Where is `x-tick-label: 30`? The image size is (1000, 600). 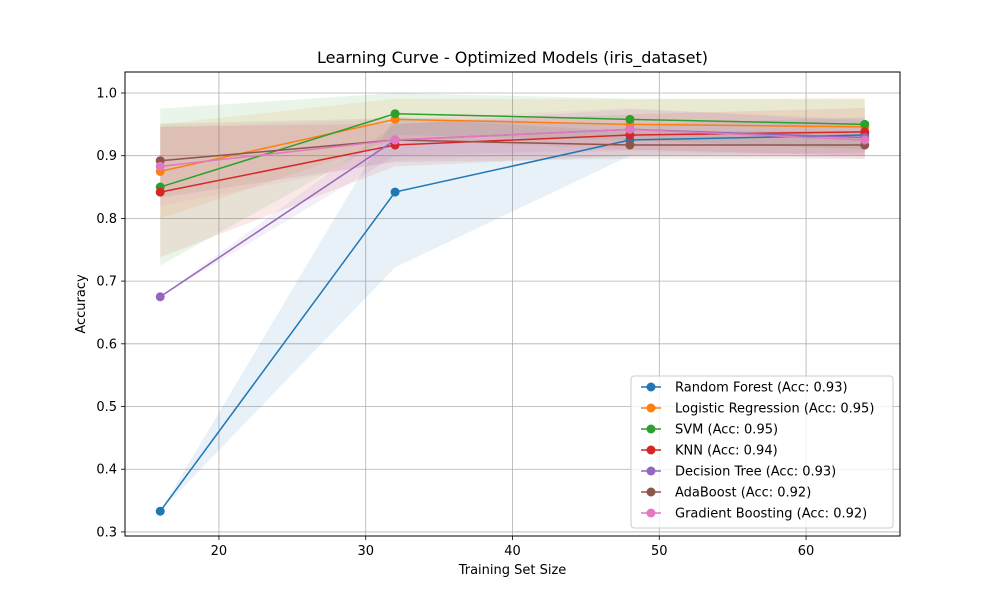
x-tick-label: 30 is located at coordinates (365, 551).